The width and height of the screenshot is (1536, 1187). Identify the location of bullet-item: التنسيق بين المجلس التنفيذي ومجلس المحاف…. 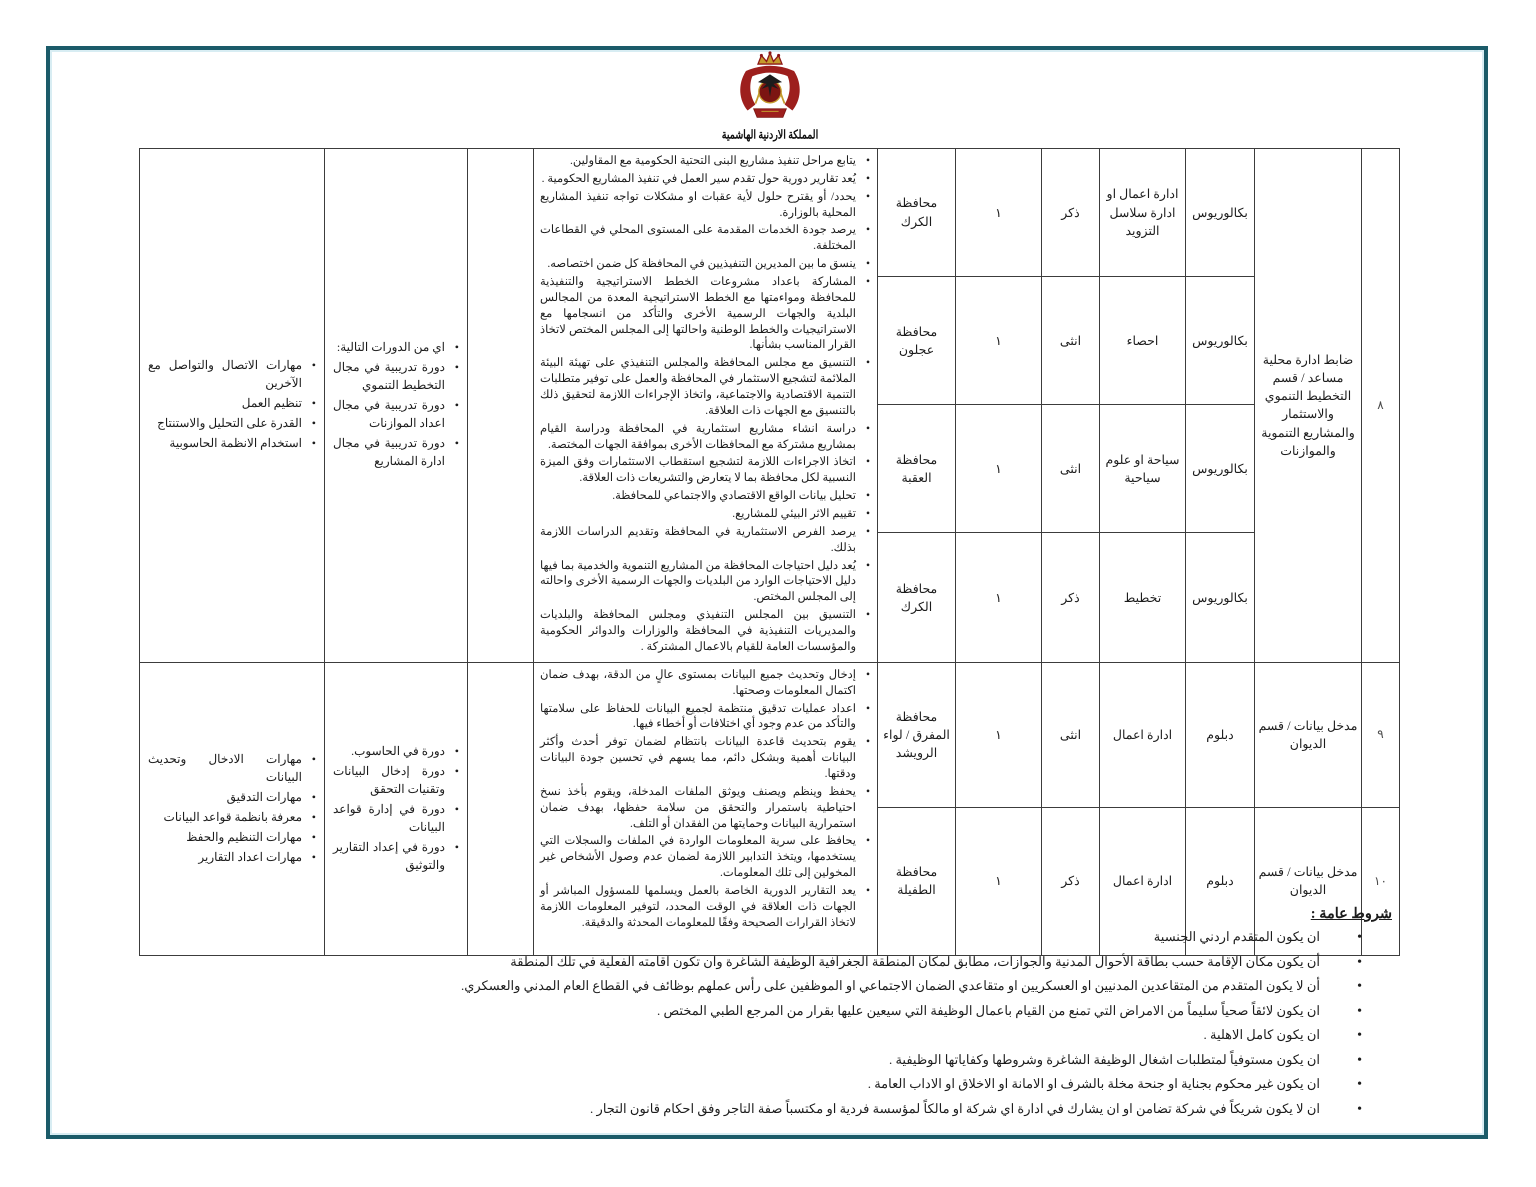
(705, 632).